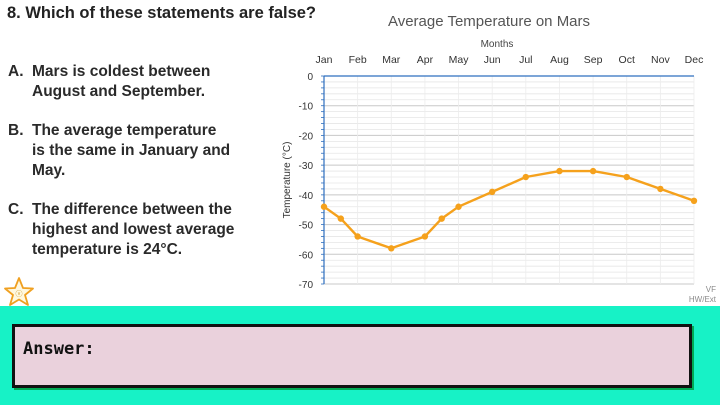 The width and height of the screenshot is (720, 405). Describe the element at coordinates (306, 255) in the screenshot. I see `y-tick-label: -60` at that location.